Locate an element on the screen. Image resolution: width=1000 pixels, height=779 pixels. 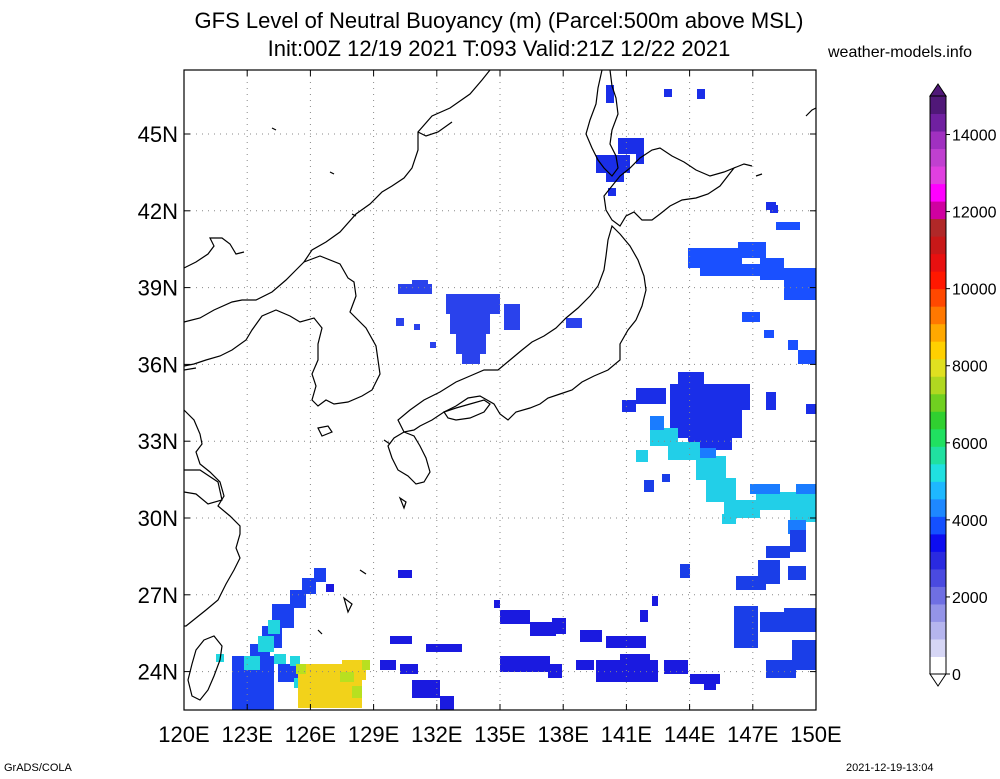
colorbar-max-arrow is located at coordinates (938, 90).